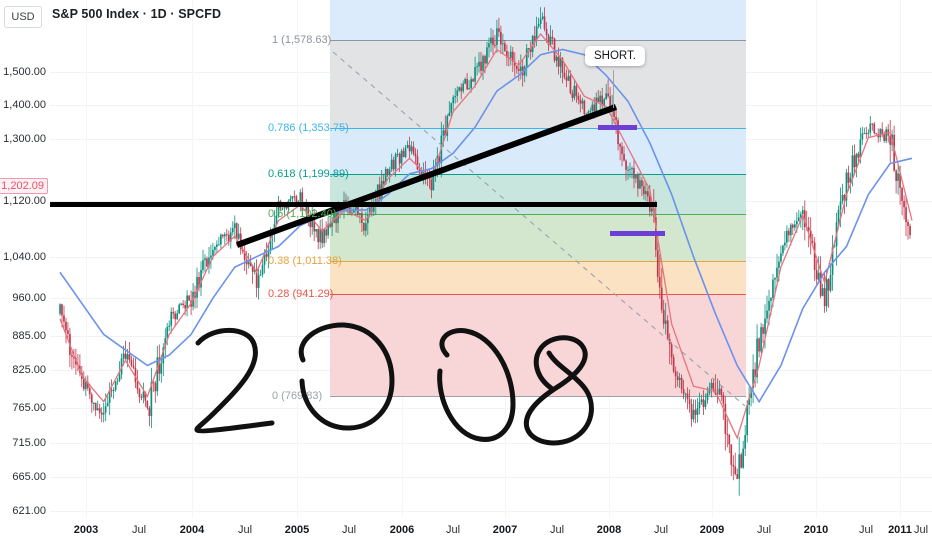 The width and height of the screenshot is (932, 550). Describe the element at coordinates (137, 14) in the screenshot. I see `symbol-title: S&P 500 Index · 1D · SPCFD` at that location.